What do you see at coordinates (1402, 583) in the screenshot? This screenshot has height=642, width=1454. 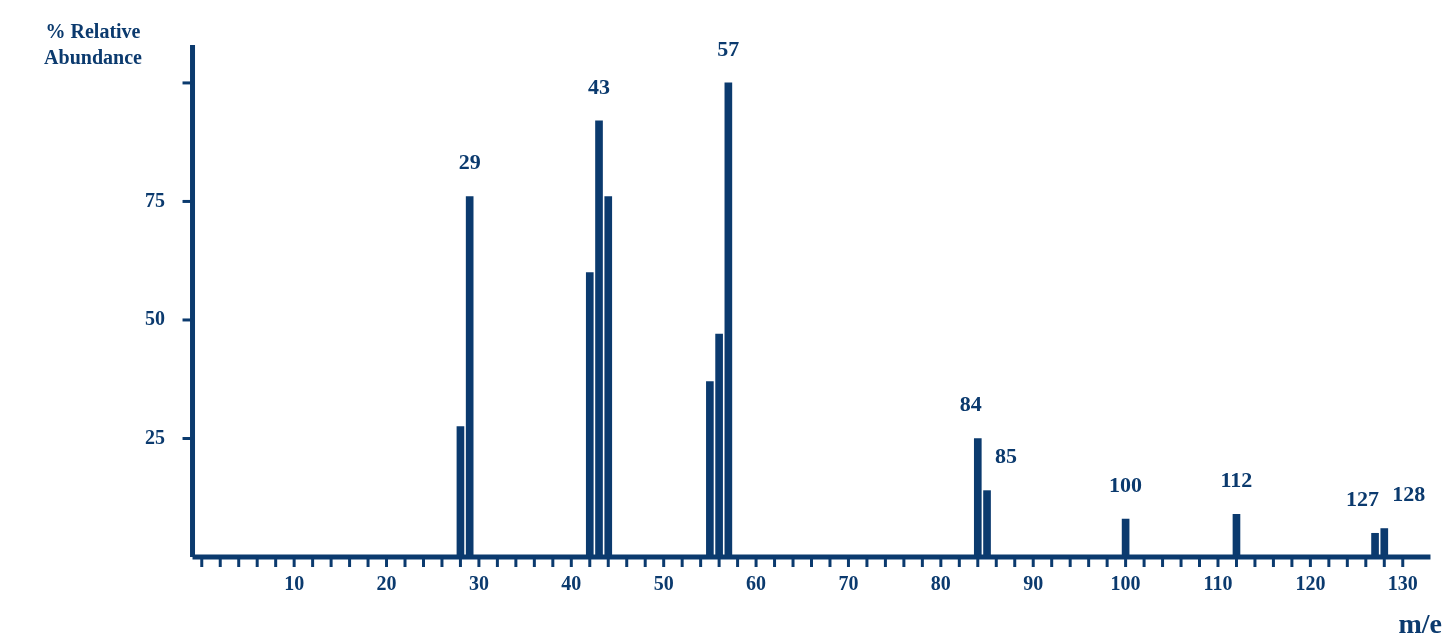 I see `x-tick-label: 130` at bounding box center [1402, 583].